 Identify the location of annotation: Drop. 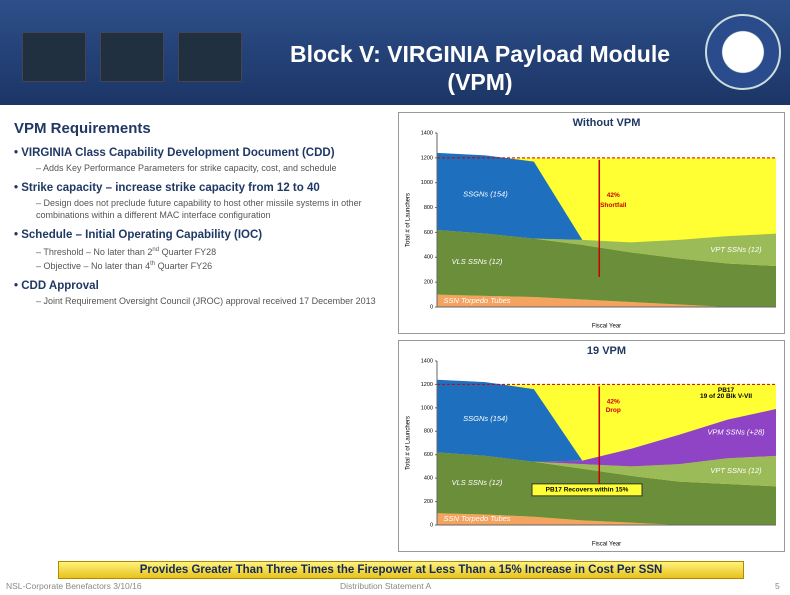
(613, 410).